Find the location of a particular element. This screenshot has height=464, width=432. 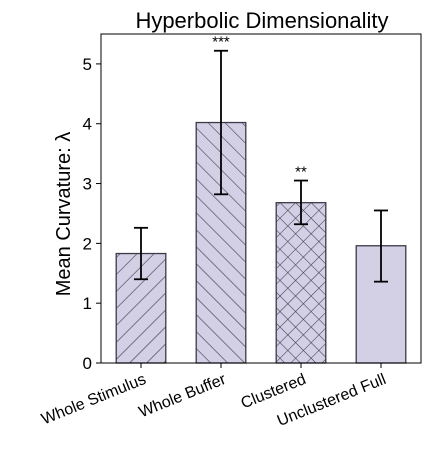

significance-label: *** is located at coordinates (221, 42).